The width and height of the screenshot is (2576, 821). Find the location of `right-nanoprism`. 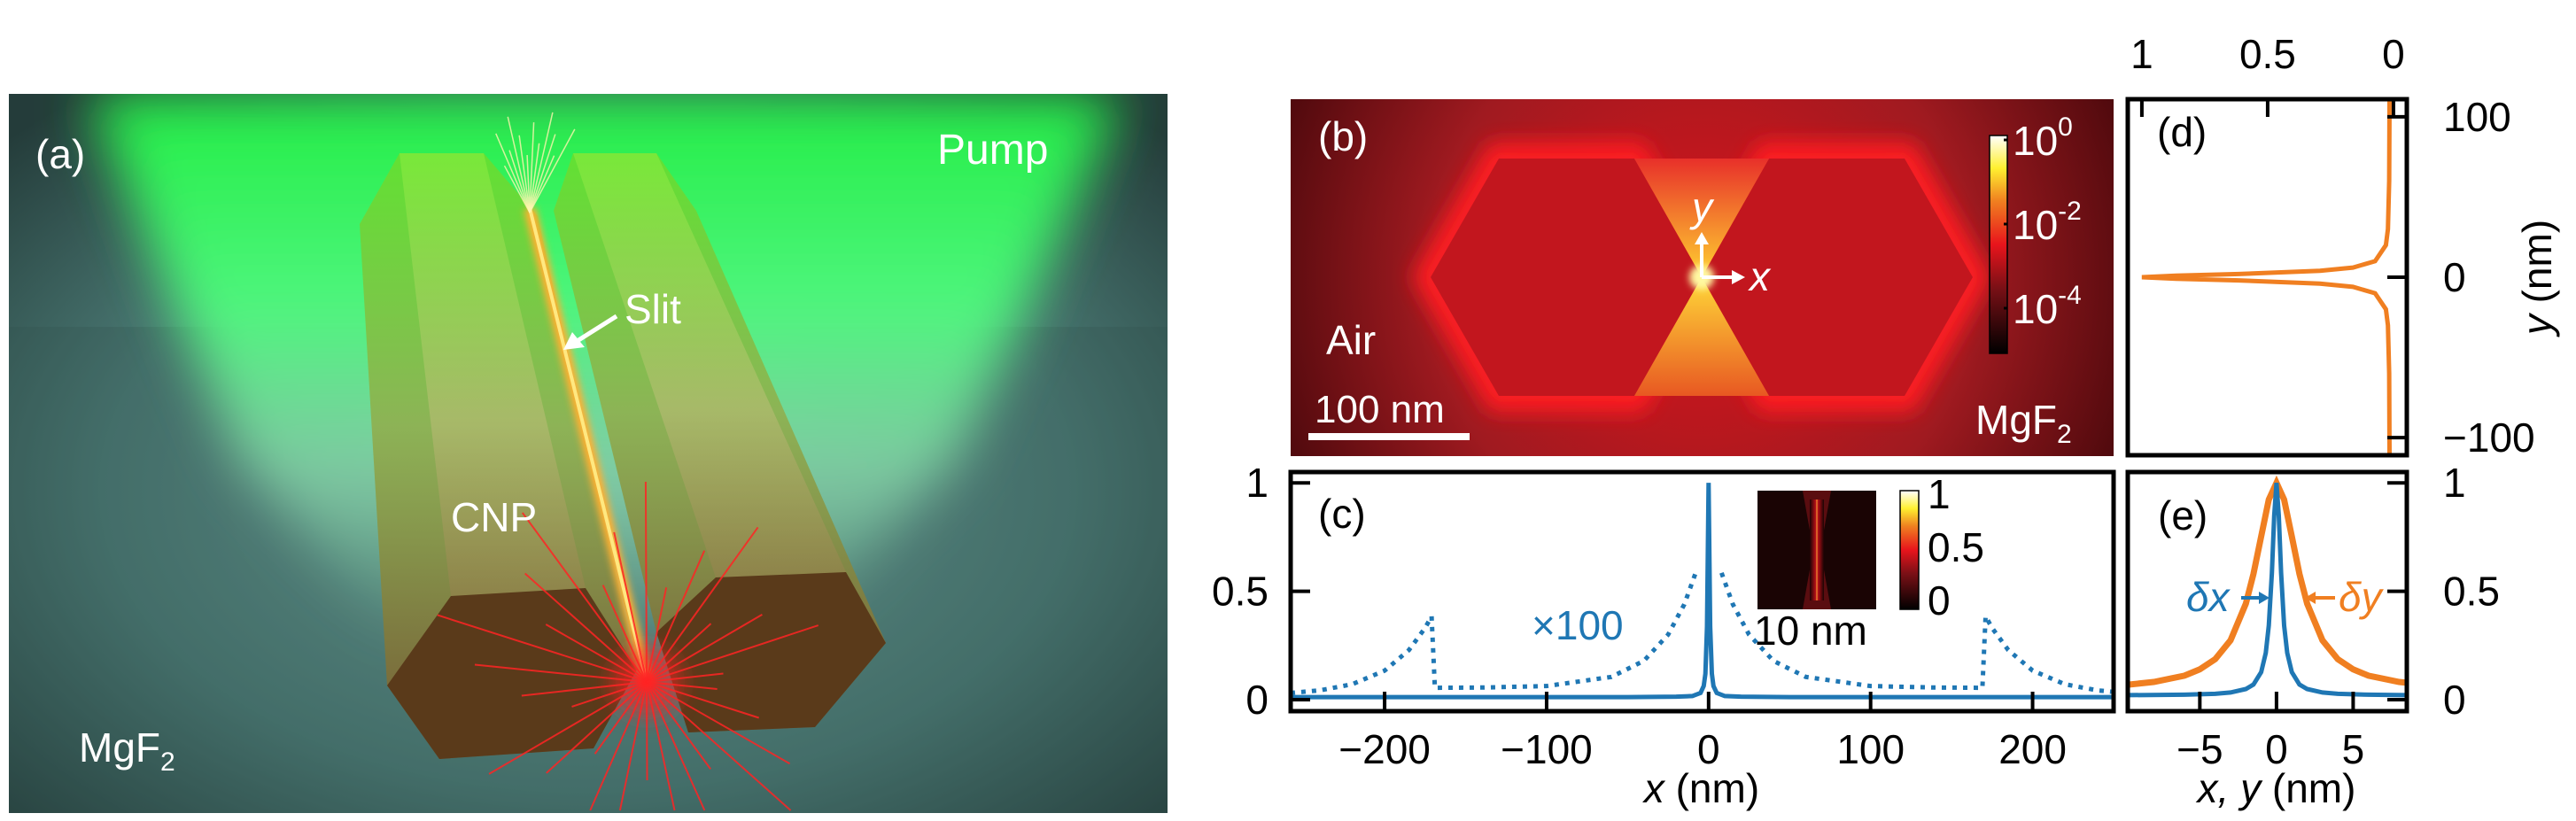

right-nanoprism is located at coordinates (1837, 278).